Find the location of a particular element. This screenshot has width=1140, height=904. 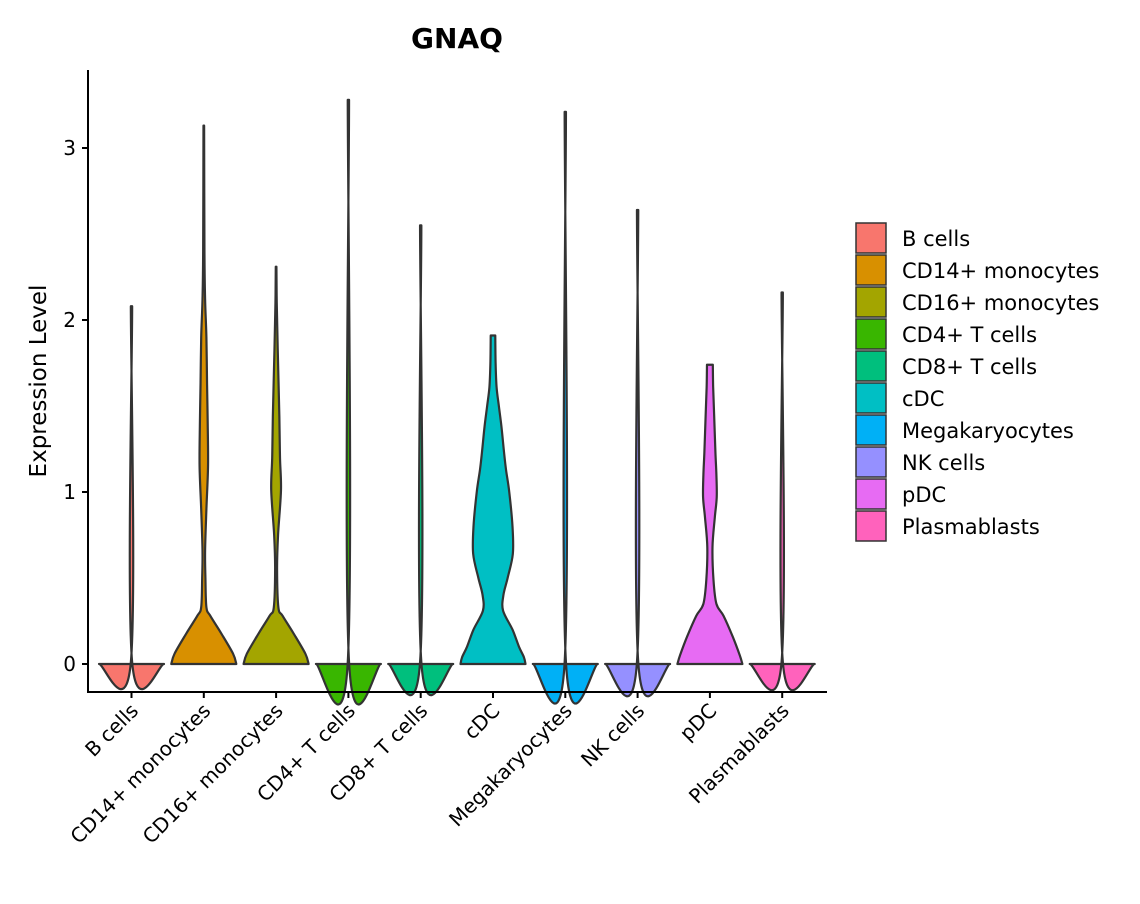

violin-nk-cells is located at coordinates (638, 453).